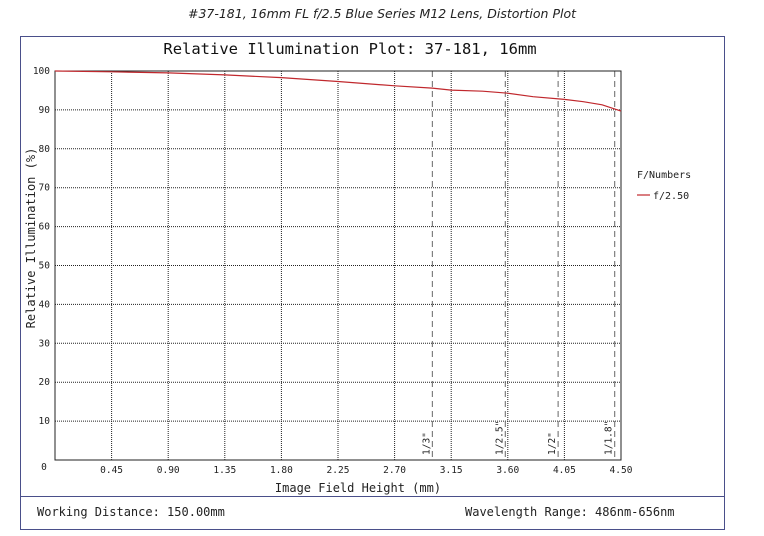  I want to click on y-tick-label: 100, so click(41, 71).